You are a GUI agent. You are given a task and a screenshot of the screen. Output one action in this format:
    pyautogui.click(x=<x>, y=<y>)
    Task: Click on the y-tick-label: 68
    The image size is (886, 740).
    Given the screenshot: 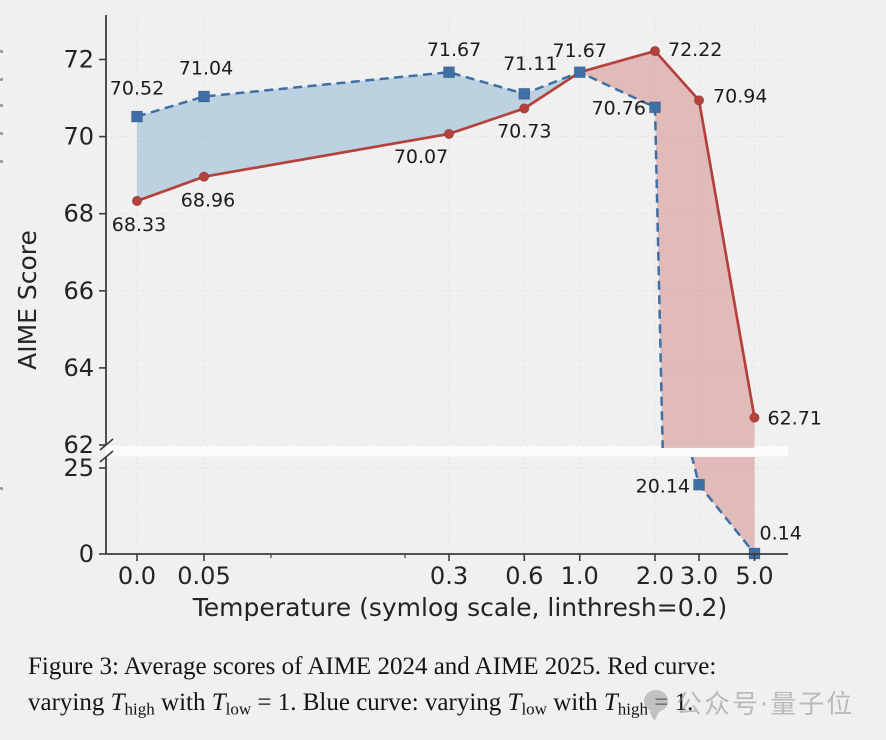 What is the action you would take?
    pyautogui.click(x=78, y=214)
    